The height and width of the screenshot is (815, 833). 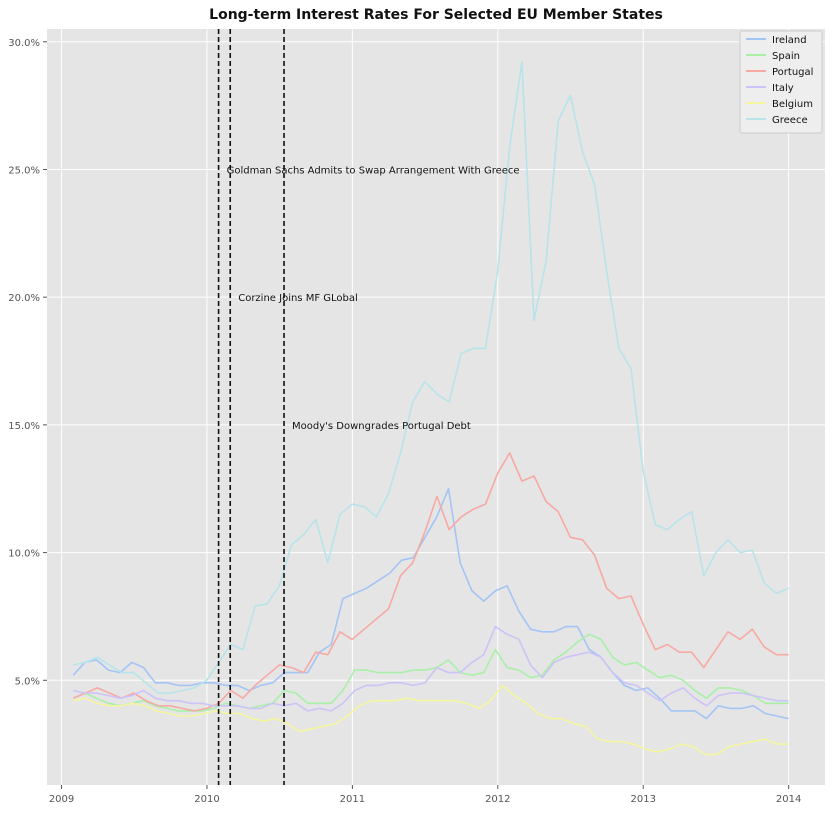 What do you see at coordinates (24, 554) in the screenshot?
I see `y-tick-label: 10.0%` at bounding box center [24, 554].